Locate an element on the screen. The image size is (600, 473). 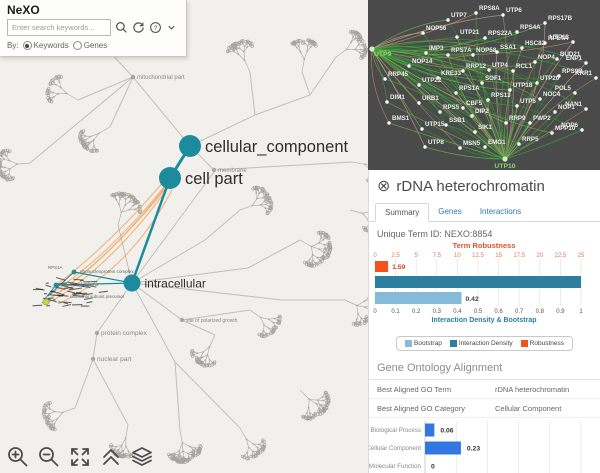
gene-node: KRE33 is located at coordinates (449, 75).